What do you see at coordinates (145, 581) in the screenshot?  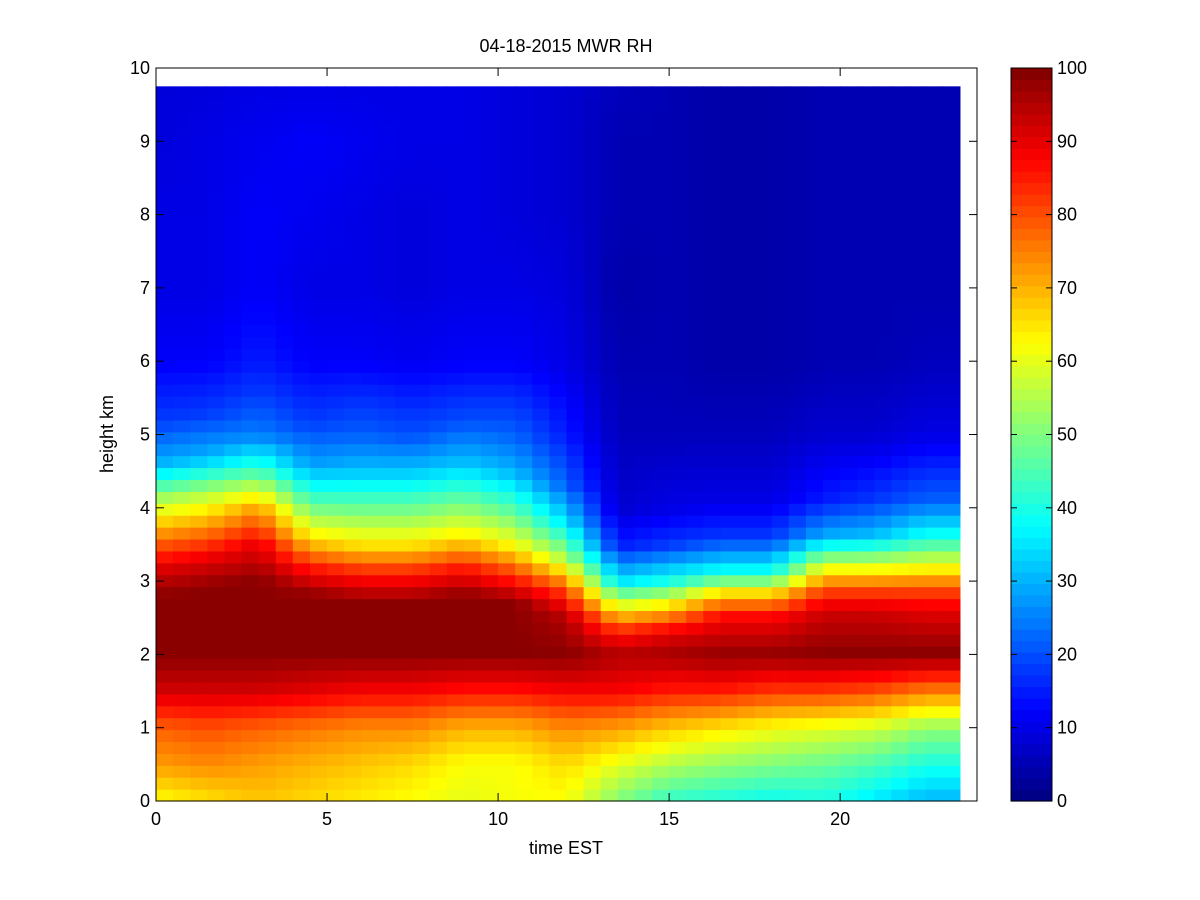 I see `y-tick-label: 3` at bounding box center [145, 581].